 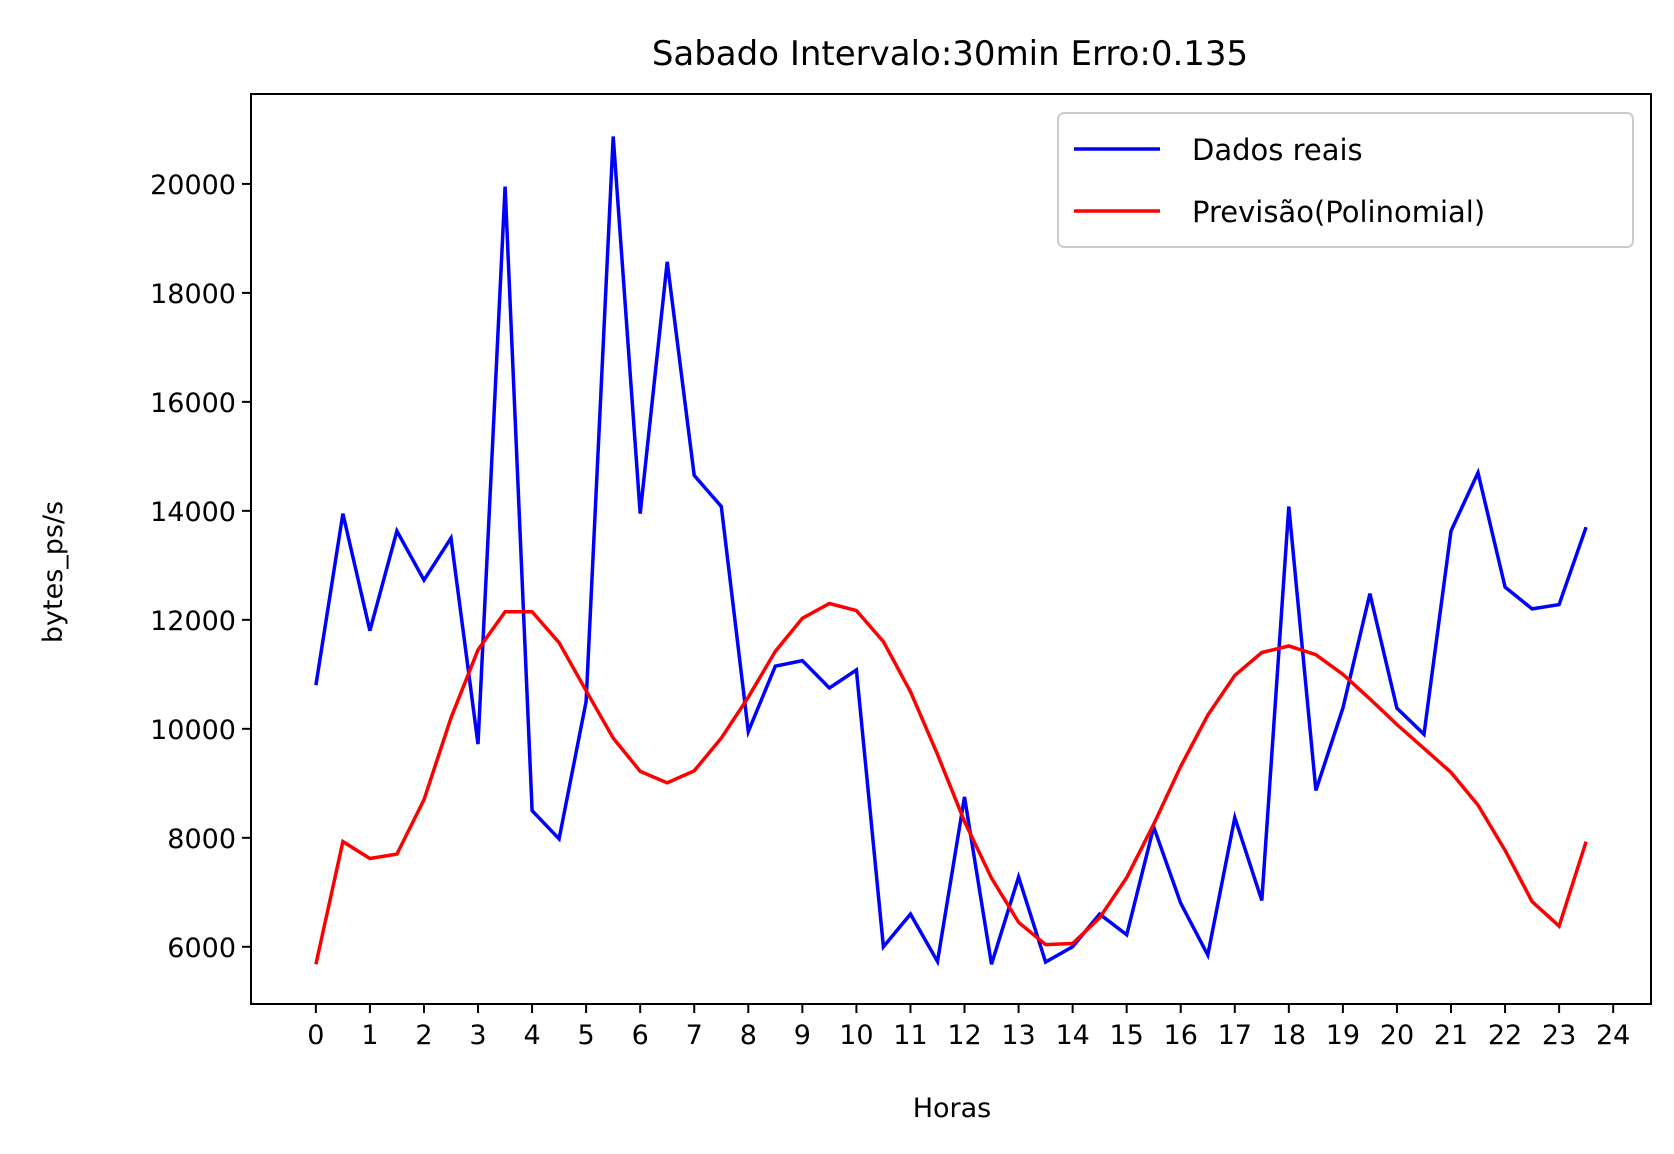 What do you see at coordinates (1289, 1035) in the screenshot?
I see `x-tick-label: 18` at bounding box center [1289, 1035].